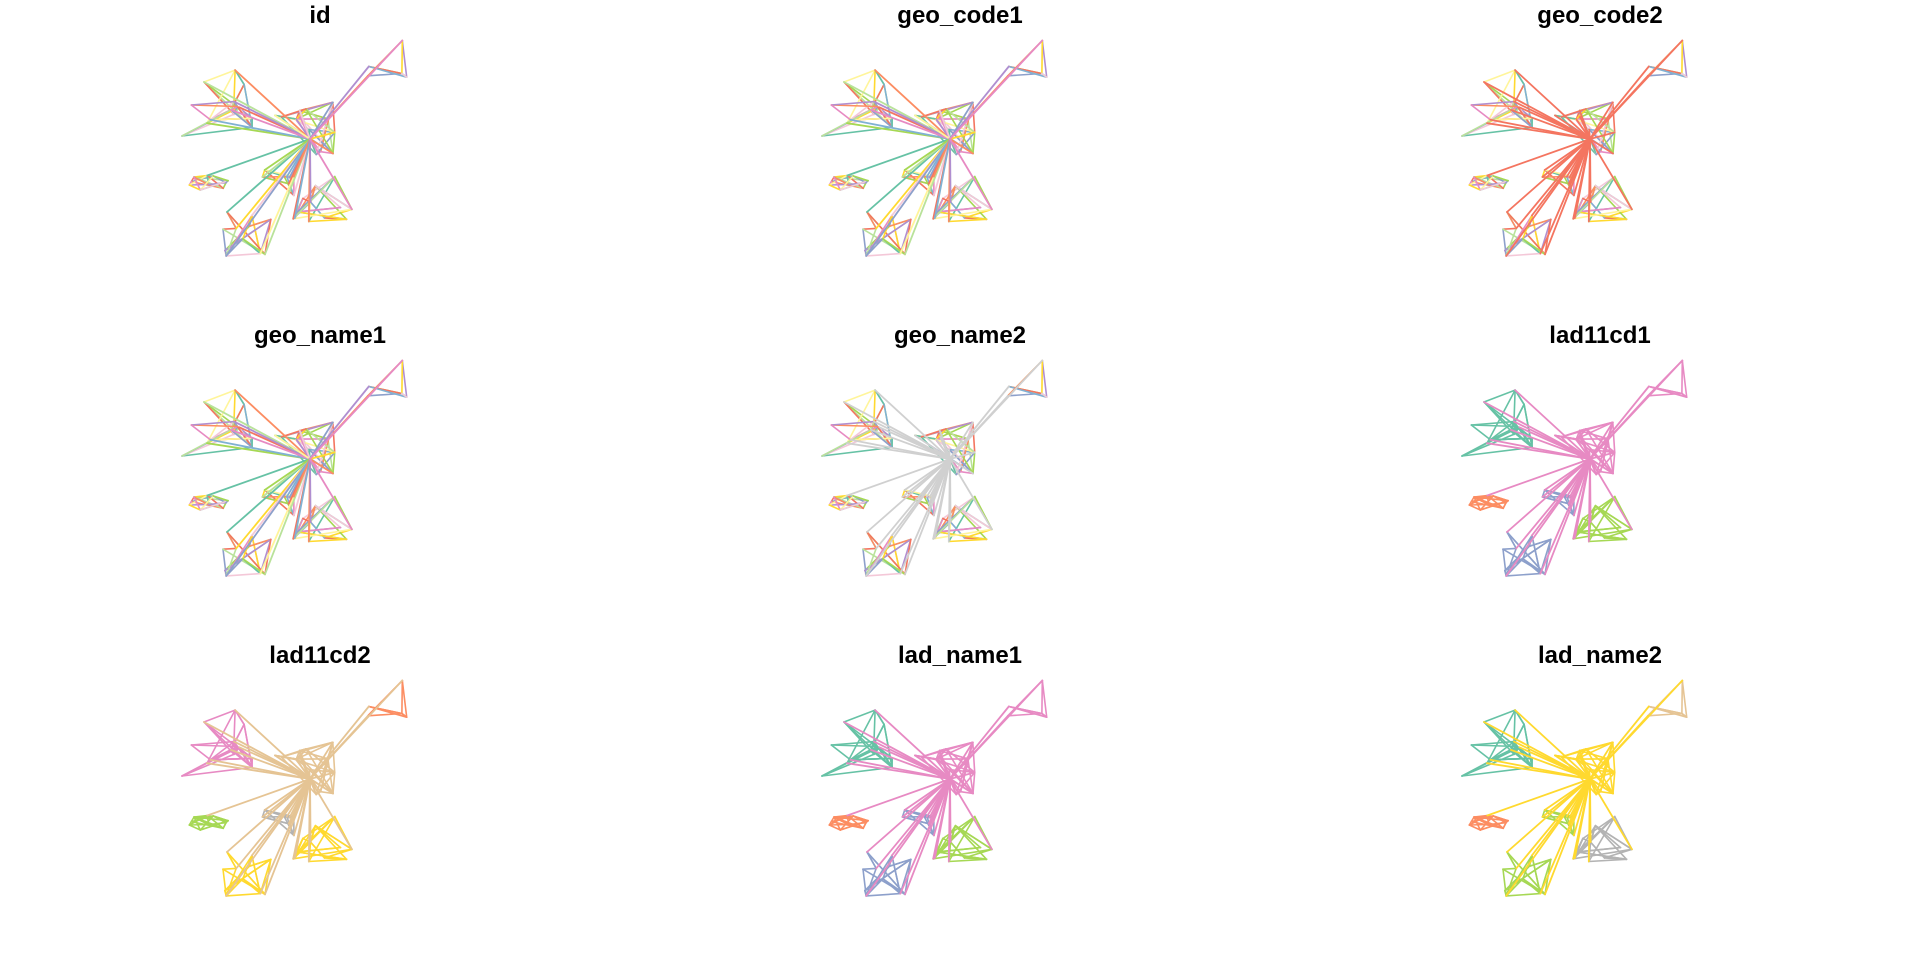 The height and width of the screenshot is (960, 1920). Describe the element at coordinates (320, 15) in the screenshot. I see `panel-title: id` at that location.